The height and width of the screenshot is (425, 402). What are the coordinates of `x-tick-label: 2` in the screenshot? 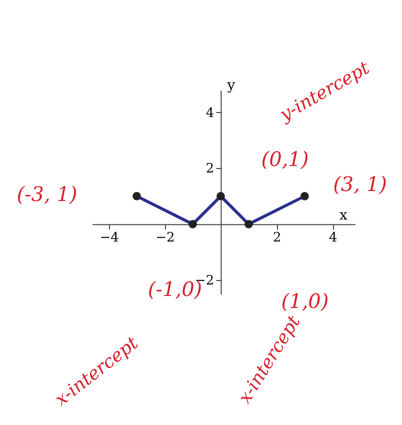 It's located at (277, 238).